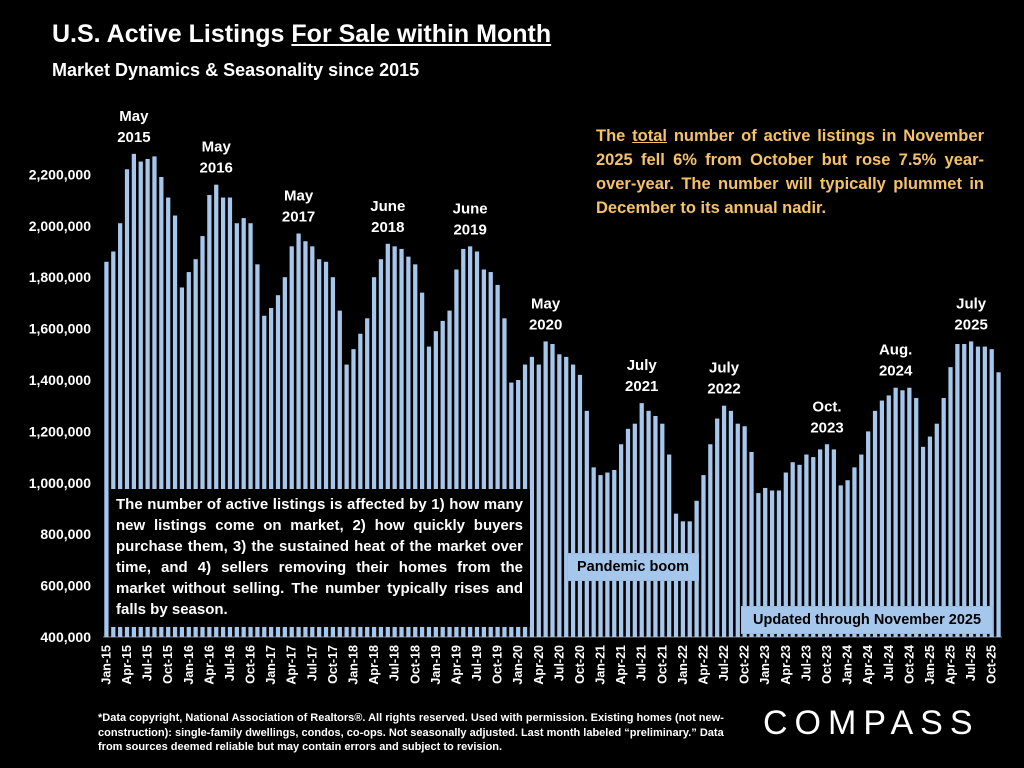 The image size is (1024, 768). I want to click on peak-annotation: May 2016, so click(216, 158).